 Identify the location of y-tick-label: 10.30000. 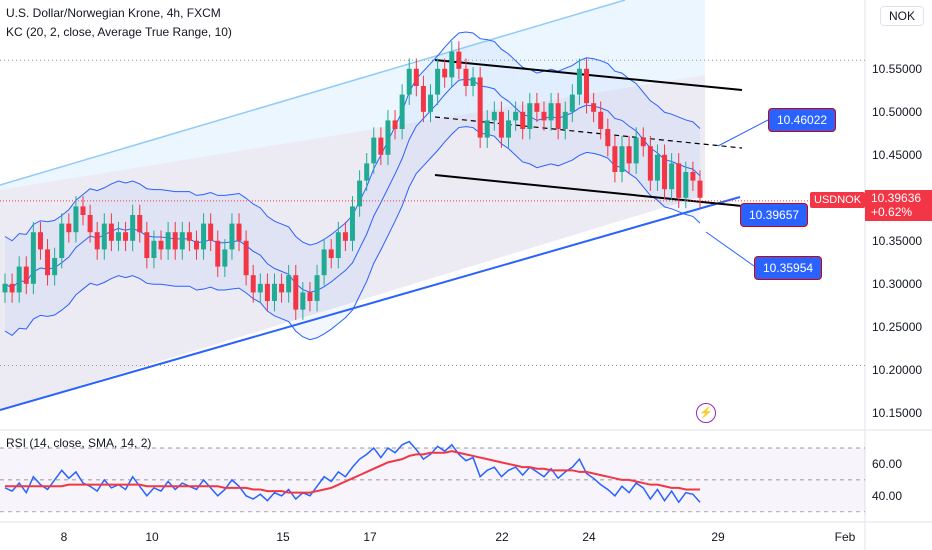
(897, 284).